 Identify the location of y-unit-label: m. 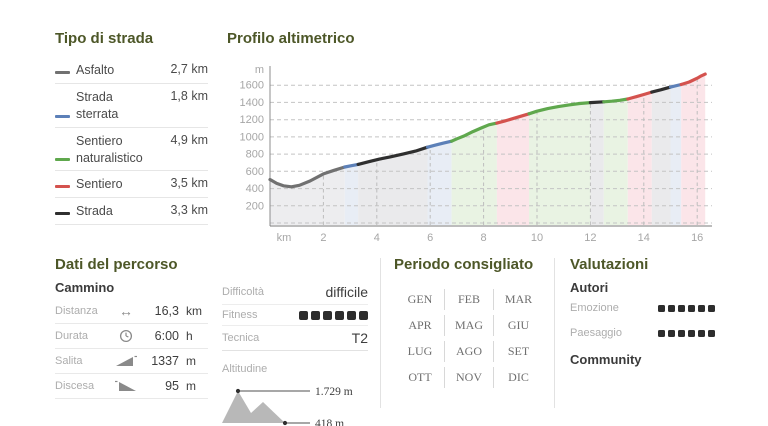
(259, 70).